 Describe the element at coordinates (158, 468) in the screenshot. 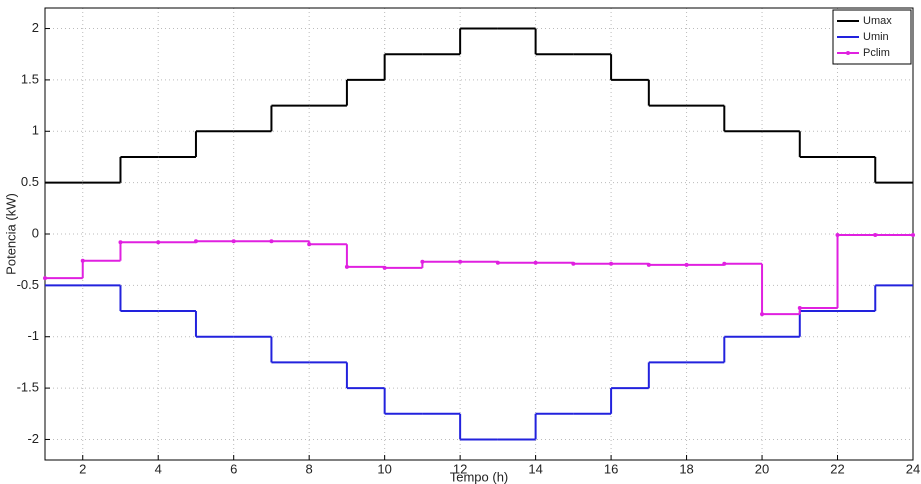

I see `x-tick-label: 4` at that location.